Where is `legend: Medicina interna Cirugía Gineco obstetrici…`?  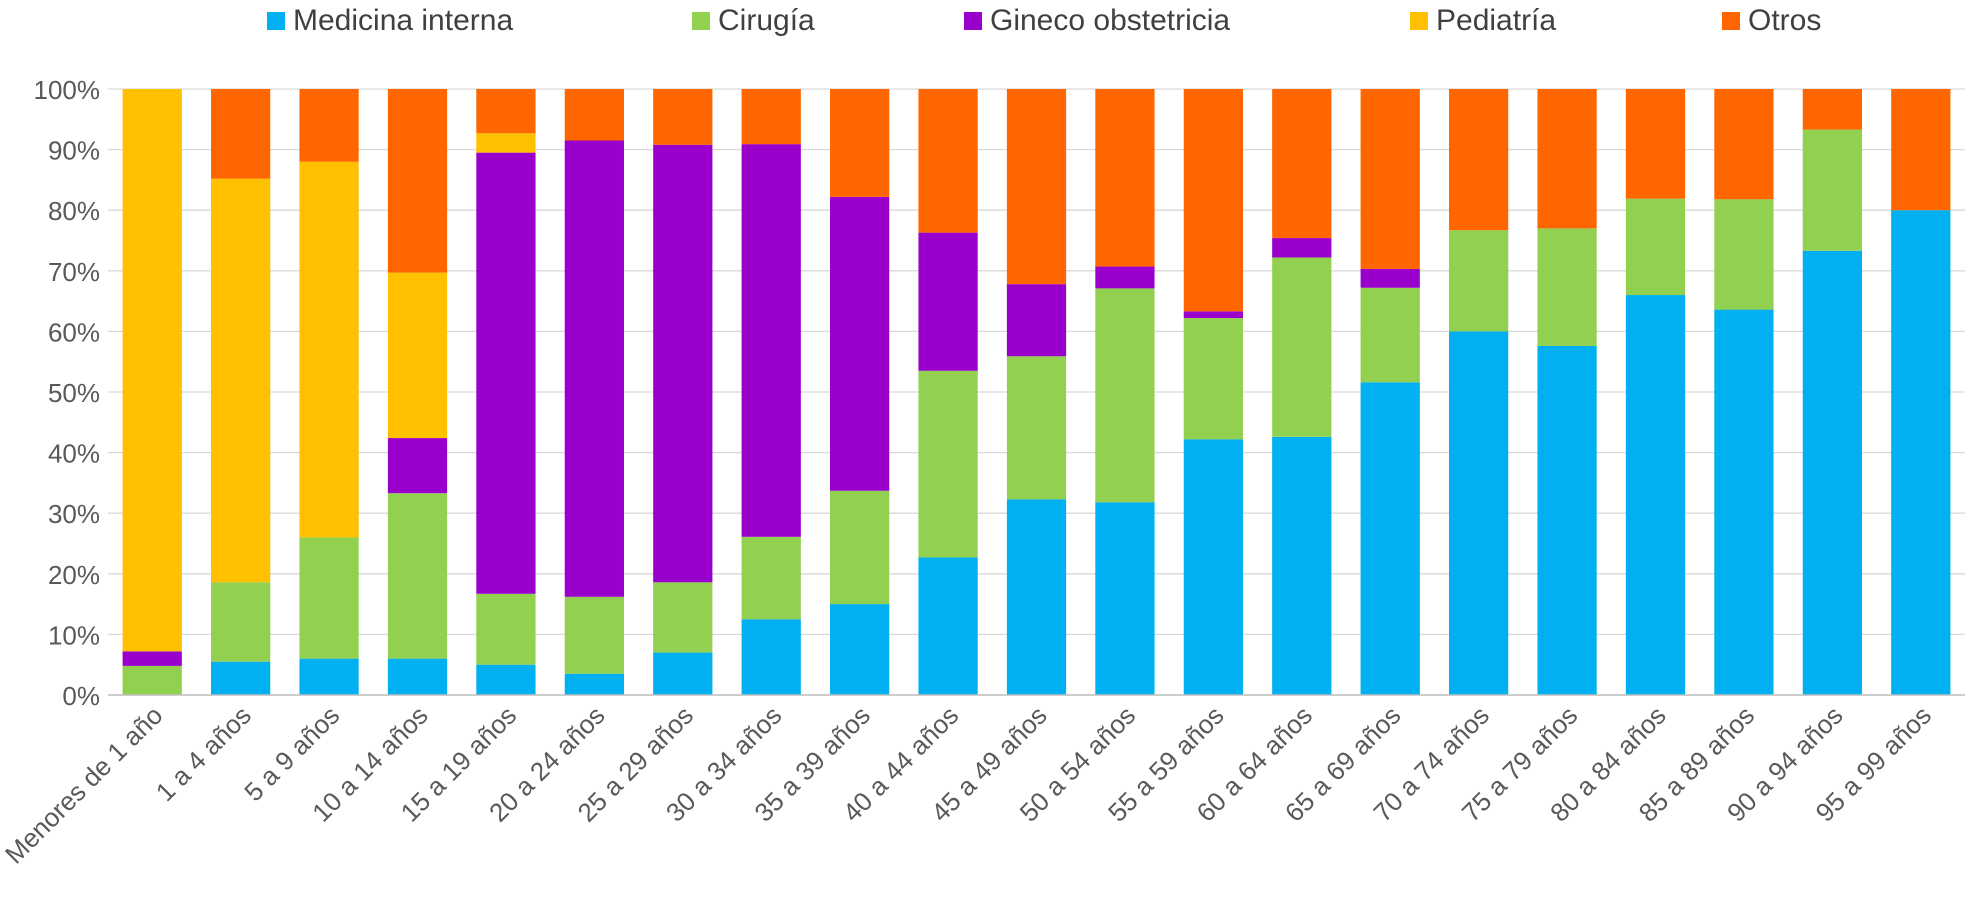 legend: Medicina interna Cirugía Gineco obstetrici… is located at coordinates (988, 20).